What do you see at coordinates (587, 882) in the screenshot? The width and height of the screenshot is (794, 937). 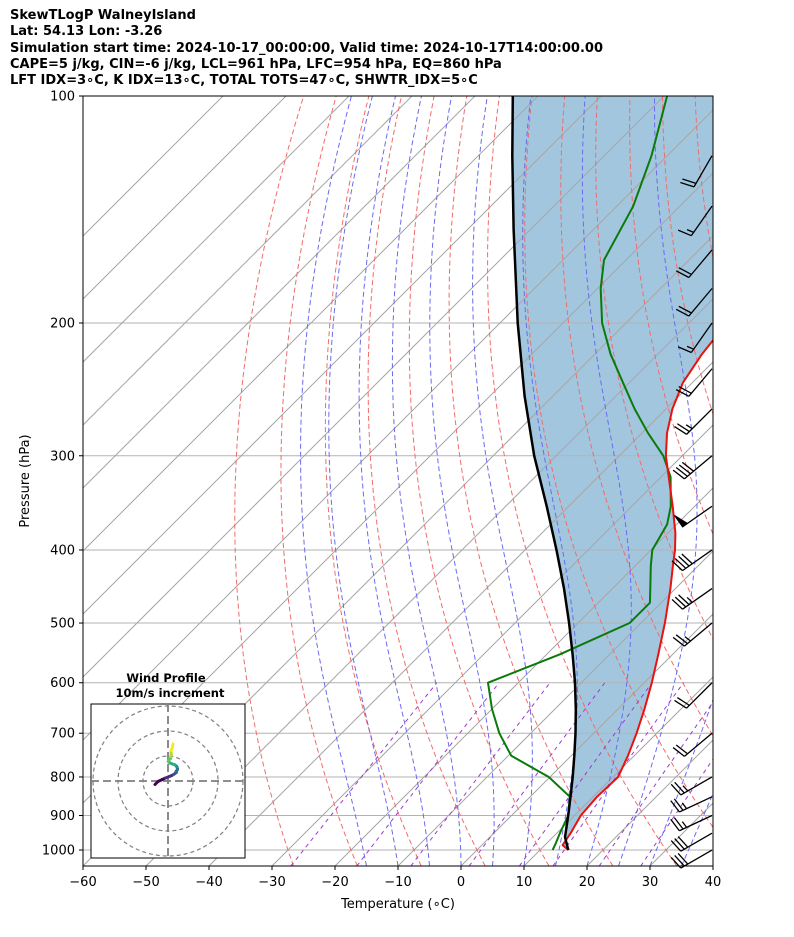 I see `x-tick-label: 20` at bounding box center [587, 882].